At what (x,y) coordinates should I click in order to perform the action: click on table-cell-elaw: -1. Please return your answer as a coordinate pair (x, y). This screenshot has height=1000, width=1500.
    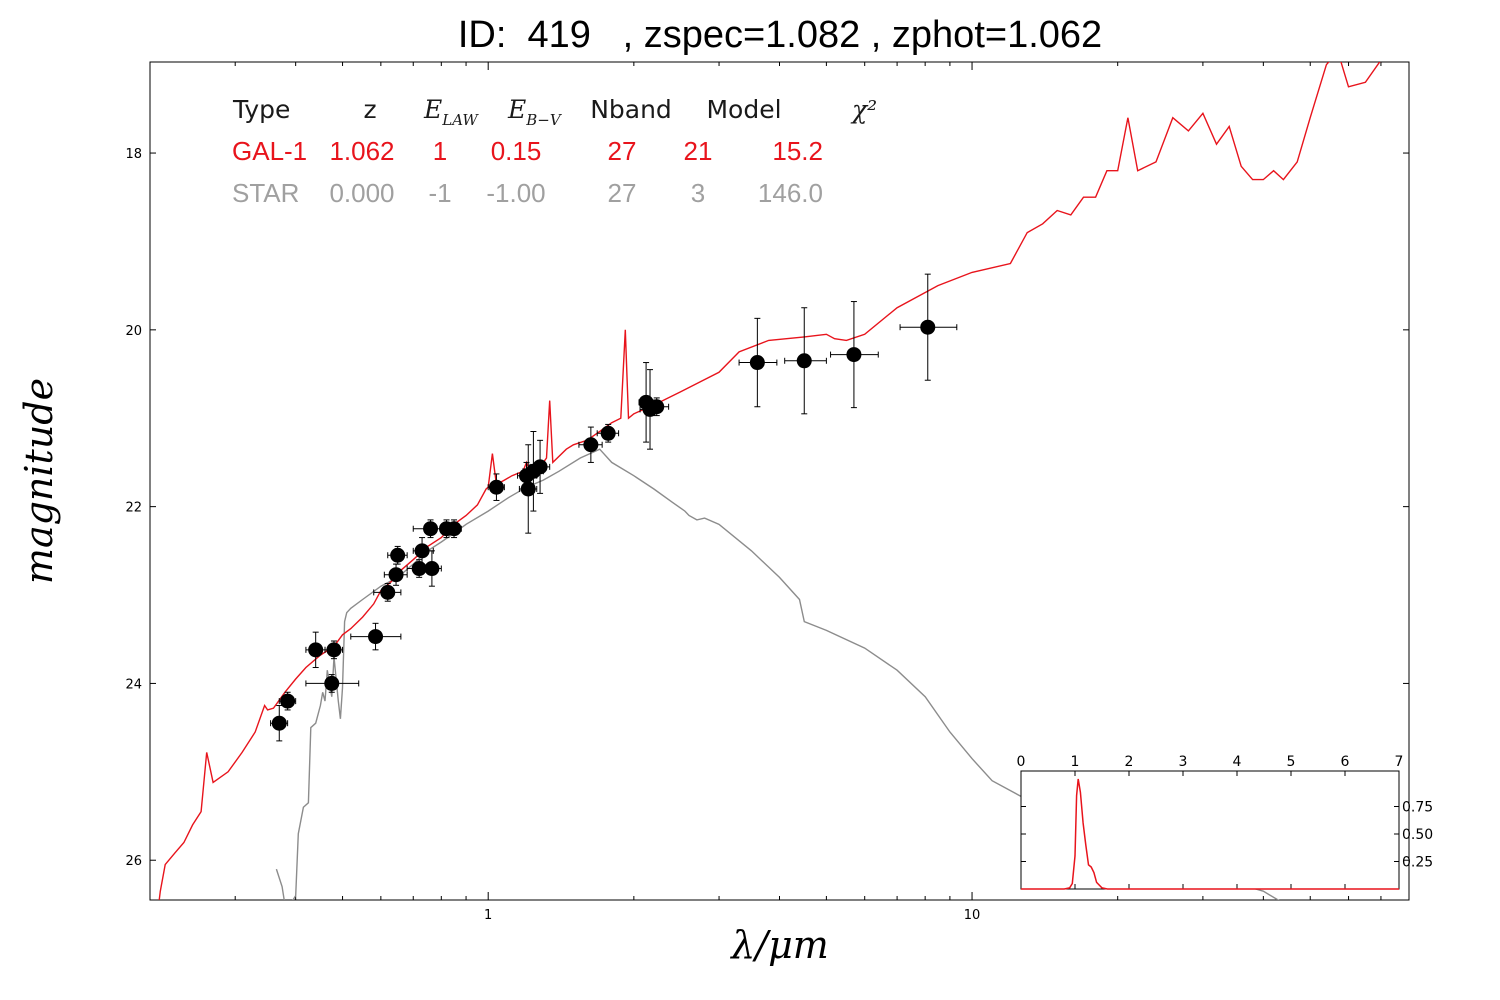
    Looking at the image, I should click on (439, 193).